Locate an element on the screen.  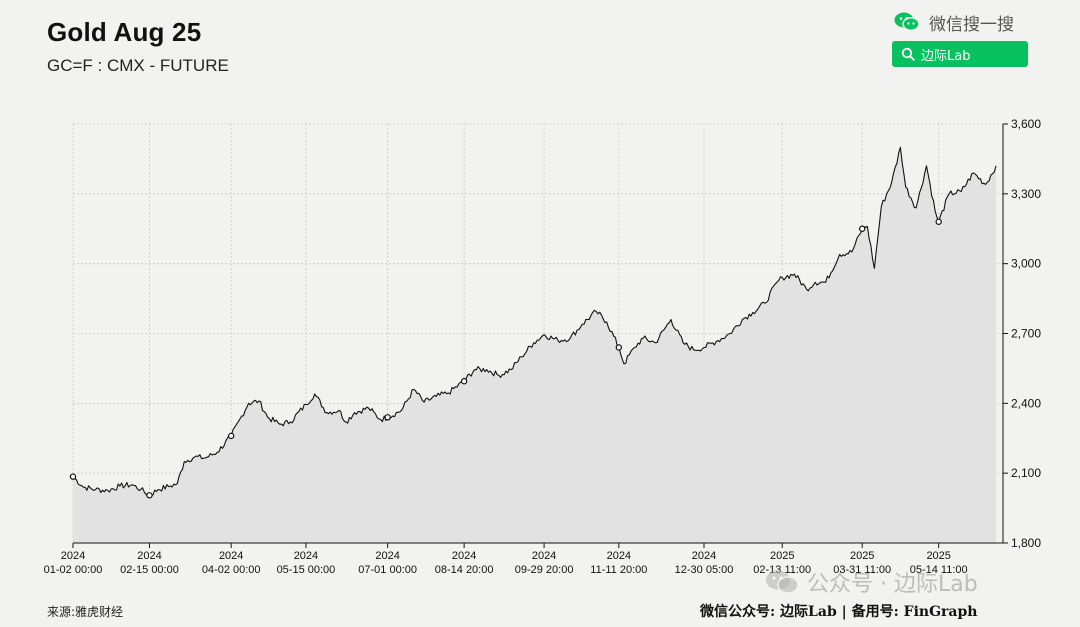
y-tick-label: 2,100 is located at coordinates (1026, 473).